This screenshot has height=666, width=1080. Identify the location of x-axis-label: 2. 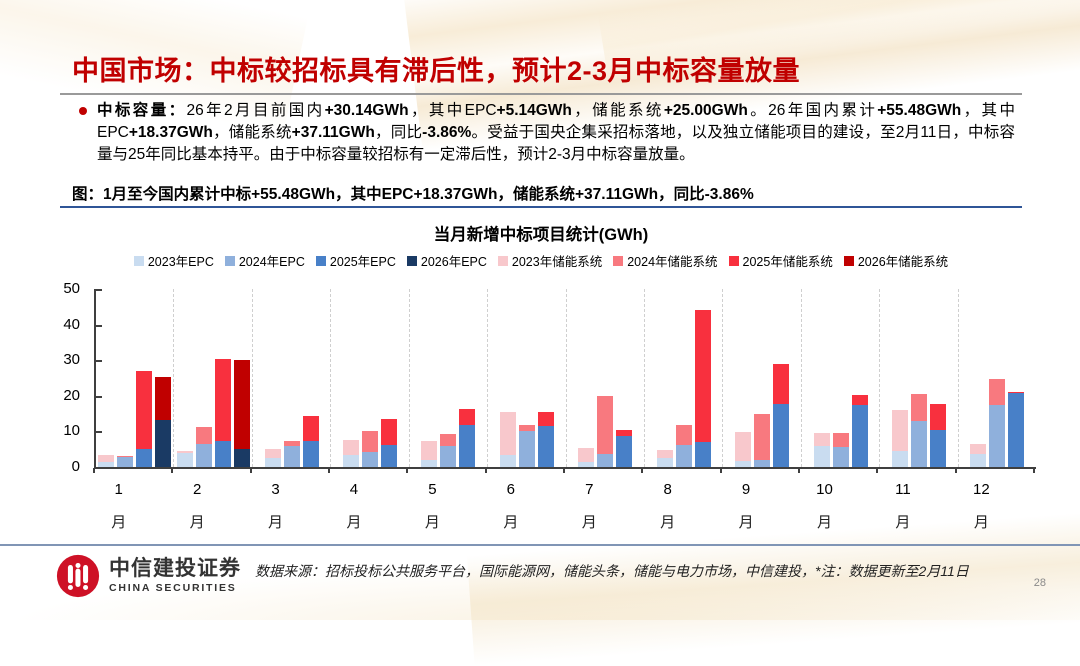
(197, 489).